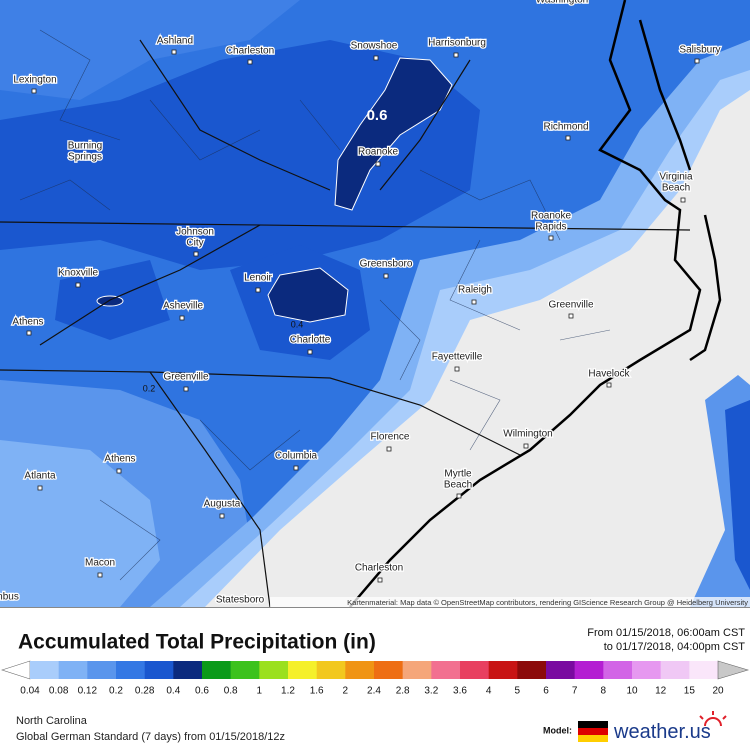 The width and height of the screenshot is (750, 750). What do you see at coordinates (27, 322) in the screenshot?
I see `city-label: Athens` at bounding box center [27, 322].